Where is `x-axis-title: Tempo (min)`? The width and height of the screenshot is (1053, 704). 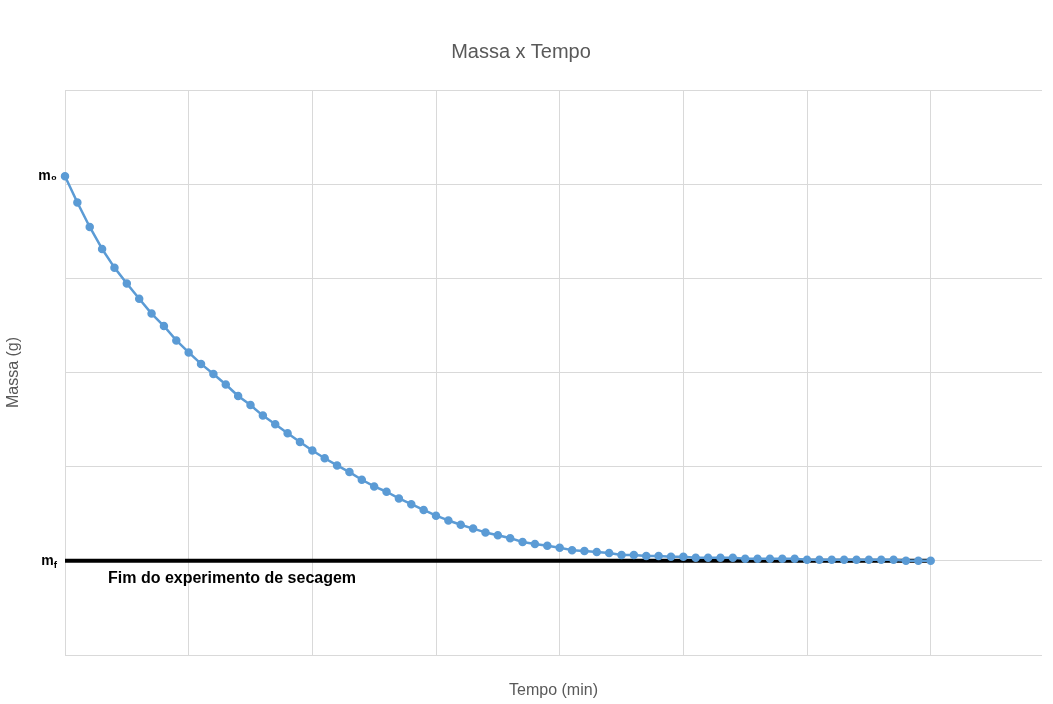 x-axis-title: Tempo (min) is located at coordinates (553, 689).